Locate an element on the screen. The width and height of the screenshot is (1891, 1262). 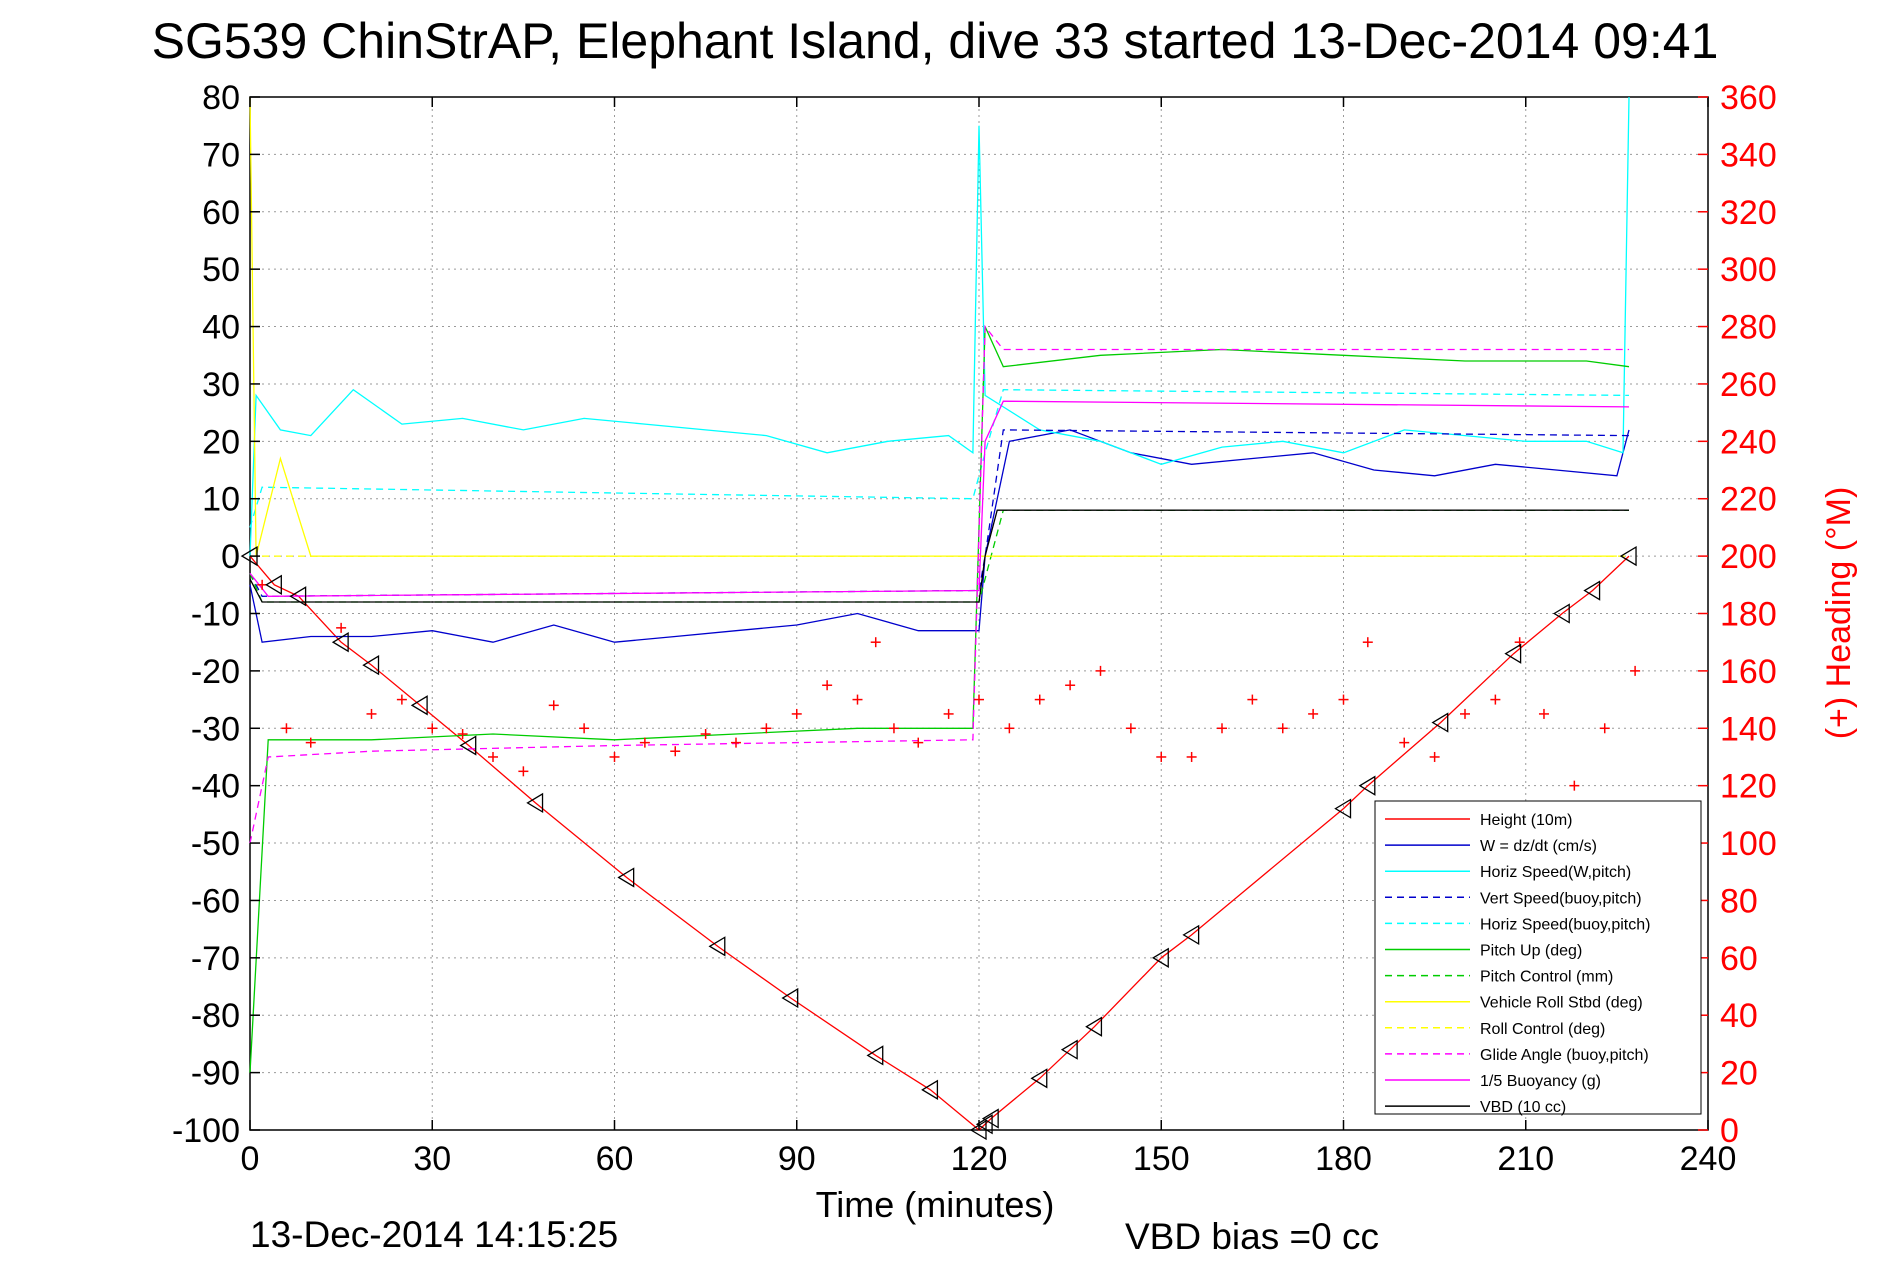
legend-label-2: Horiz Speed(W,pitch) is located at coordinates (1555, 872).